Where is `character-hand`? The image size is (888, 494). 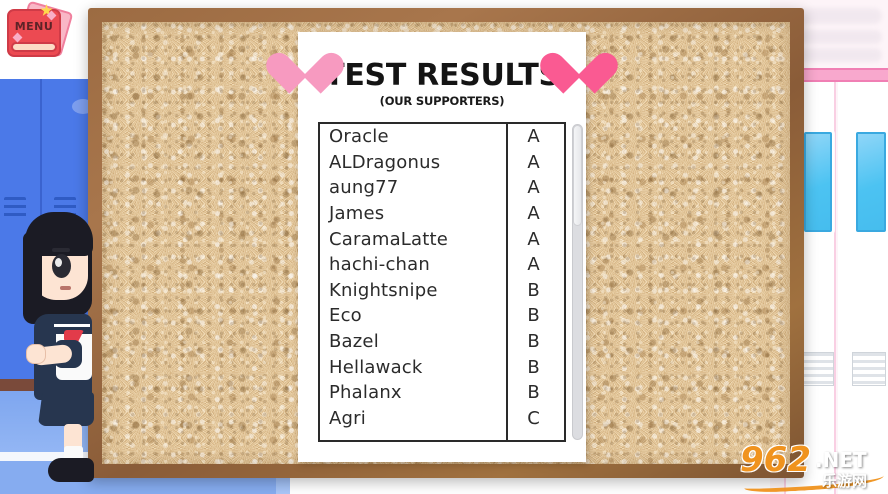
character-hand is located at coordinates (36, 354).